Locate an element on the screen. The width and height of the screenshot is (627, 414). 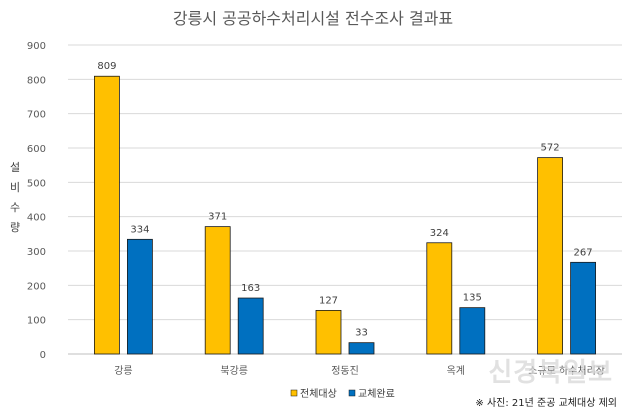
y-axis-label-char: 수 is located at coordinates (15, 207).